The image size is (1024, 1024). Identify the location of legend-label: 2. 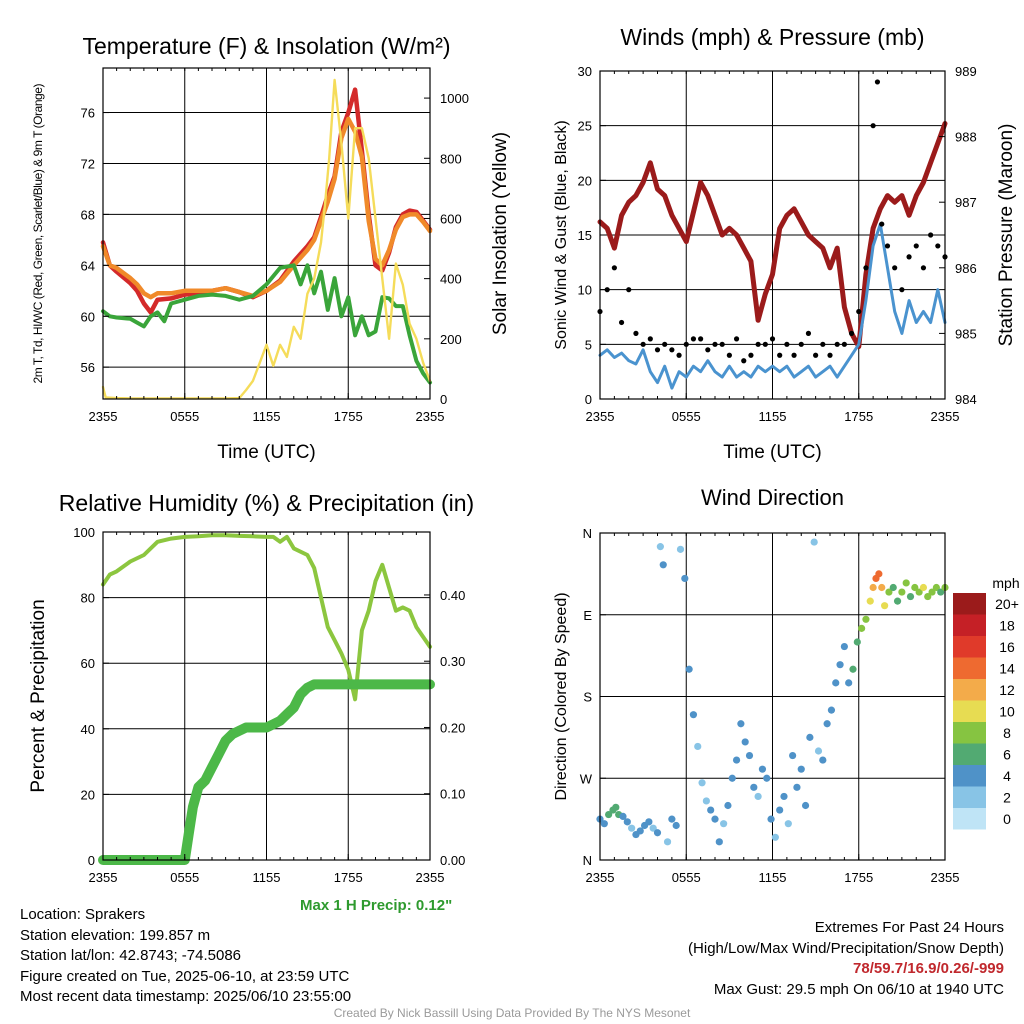
(1007, 797).